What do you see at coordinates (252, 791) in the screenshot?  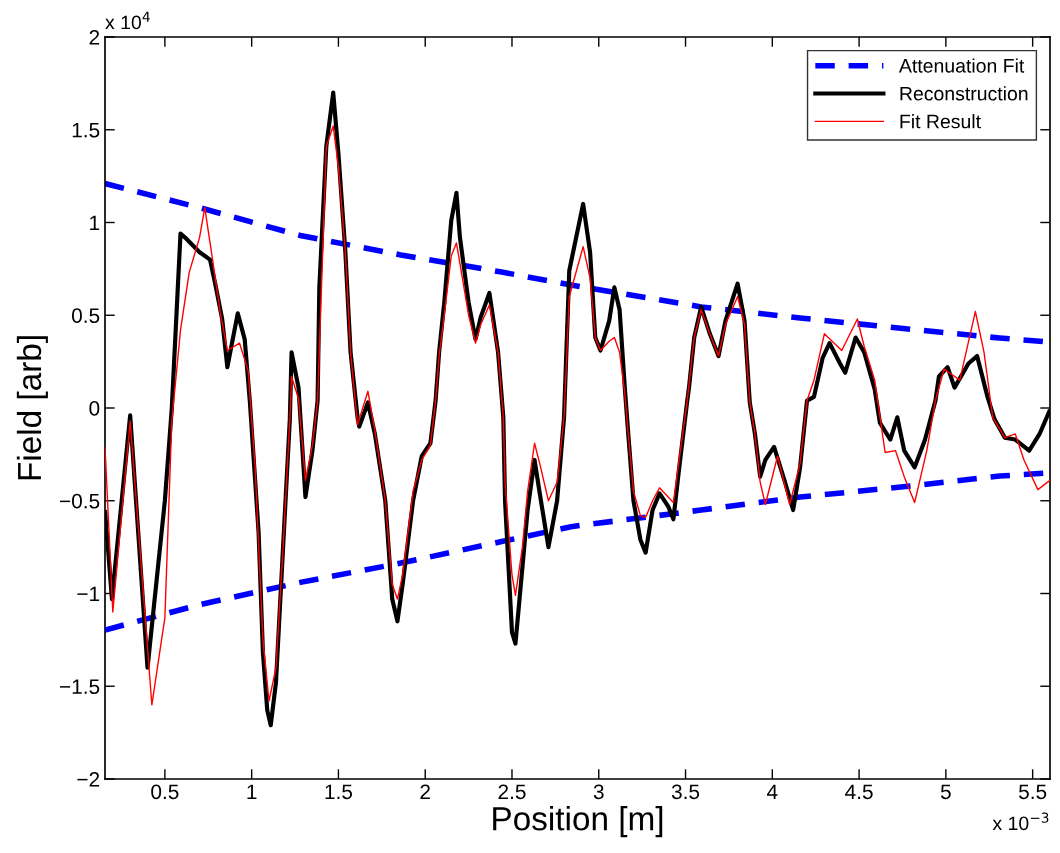 I see `x-tick-label: 1` at bounding box center [252, 791].